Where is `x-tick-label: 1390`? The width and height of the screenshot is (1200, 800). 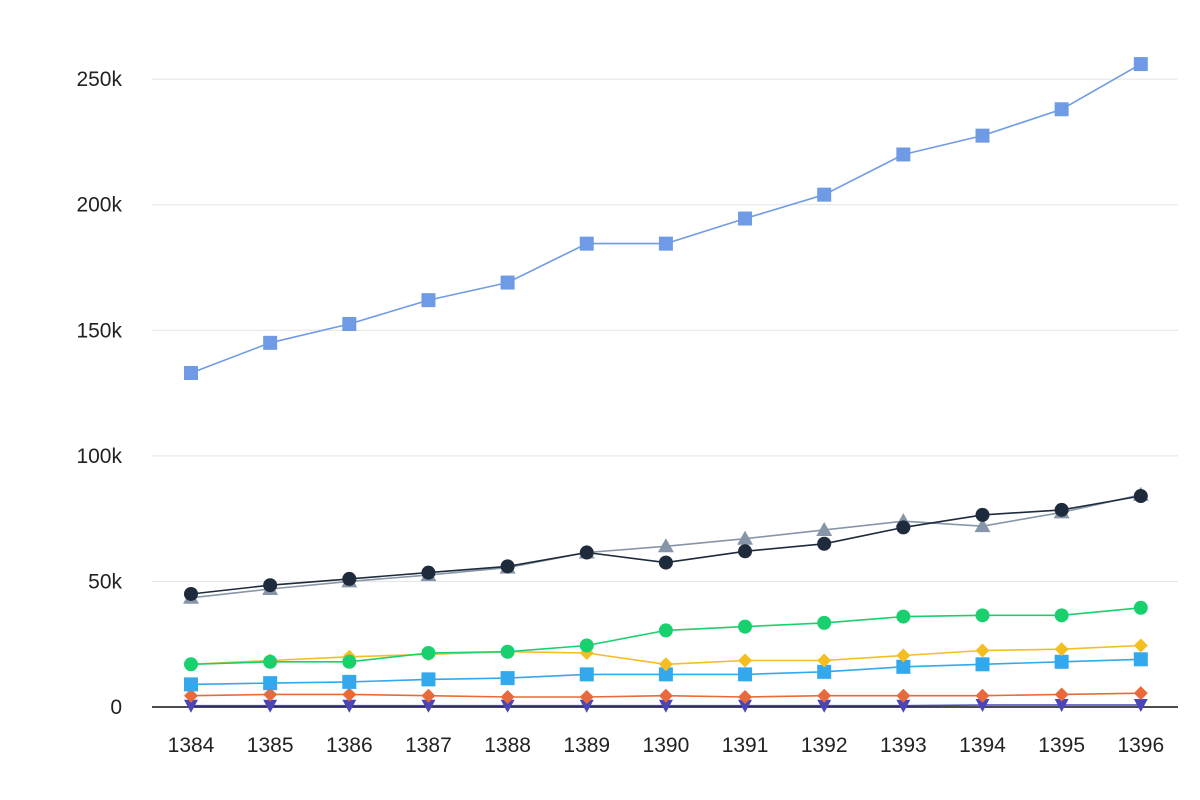
x-tick-label: 1390 is located at coordinates (666, 745).